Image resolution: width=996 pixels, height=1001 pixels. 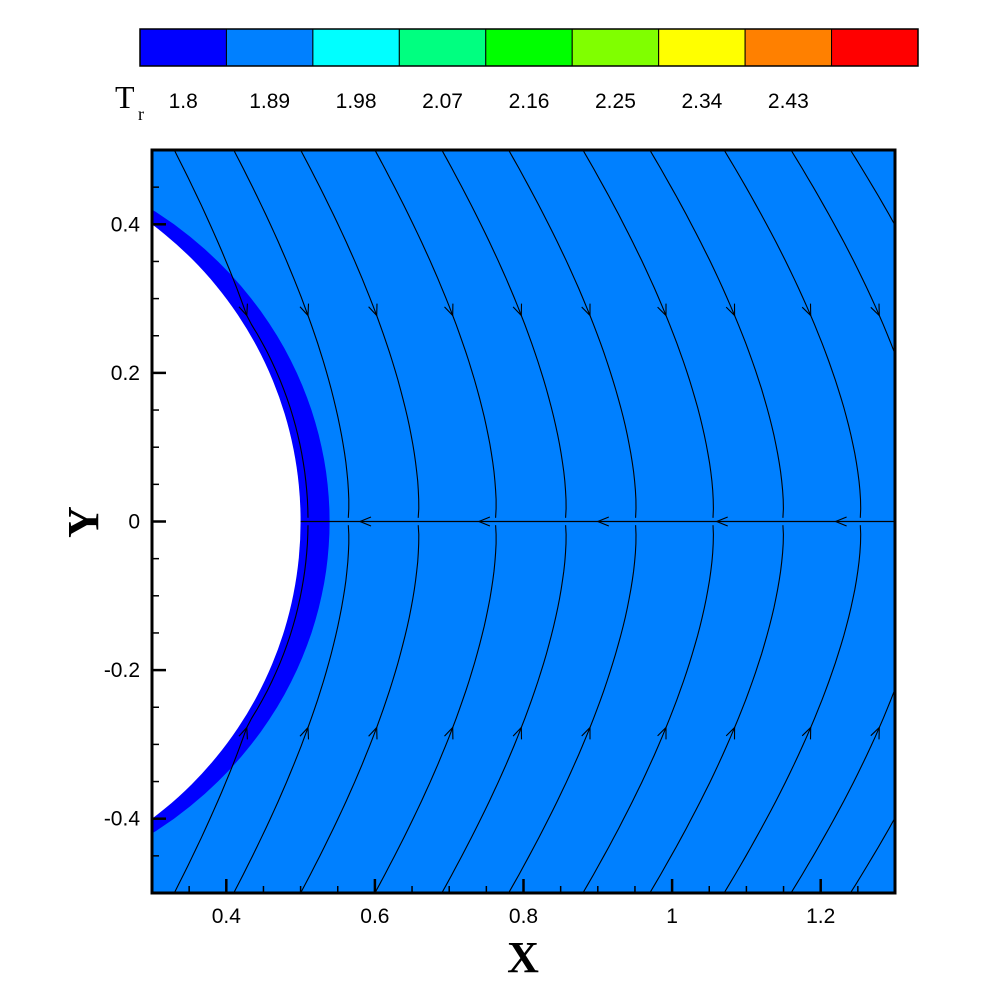 I want to click on legend-level-label: 2.16, so click(x=529, y=101).